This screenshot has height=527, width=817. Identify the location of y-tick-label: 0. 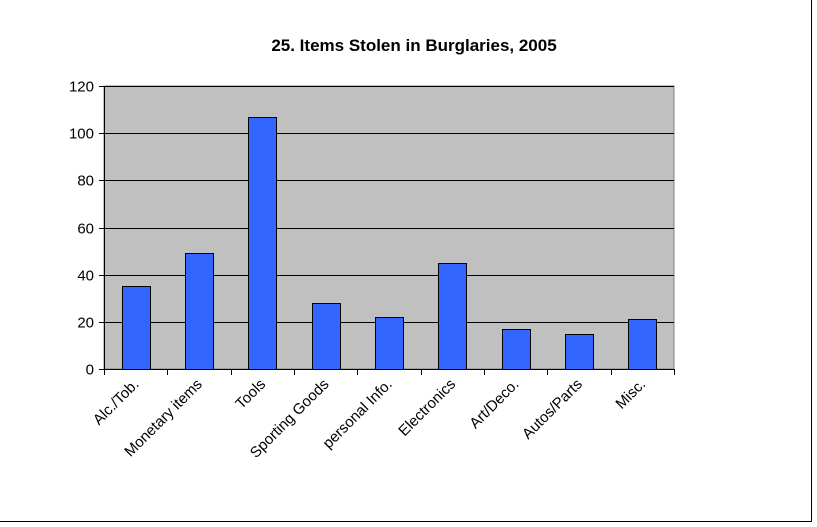
(90, 370).